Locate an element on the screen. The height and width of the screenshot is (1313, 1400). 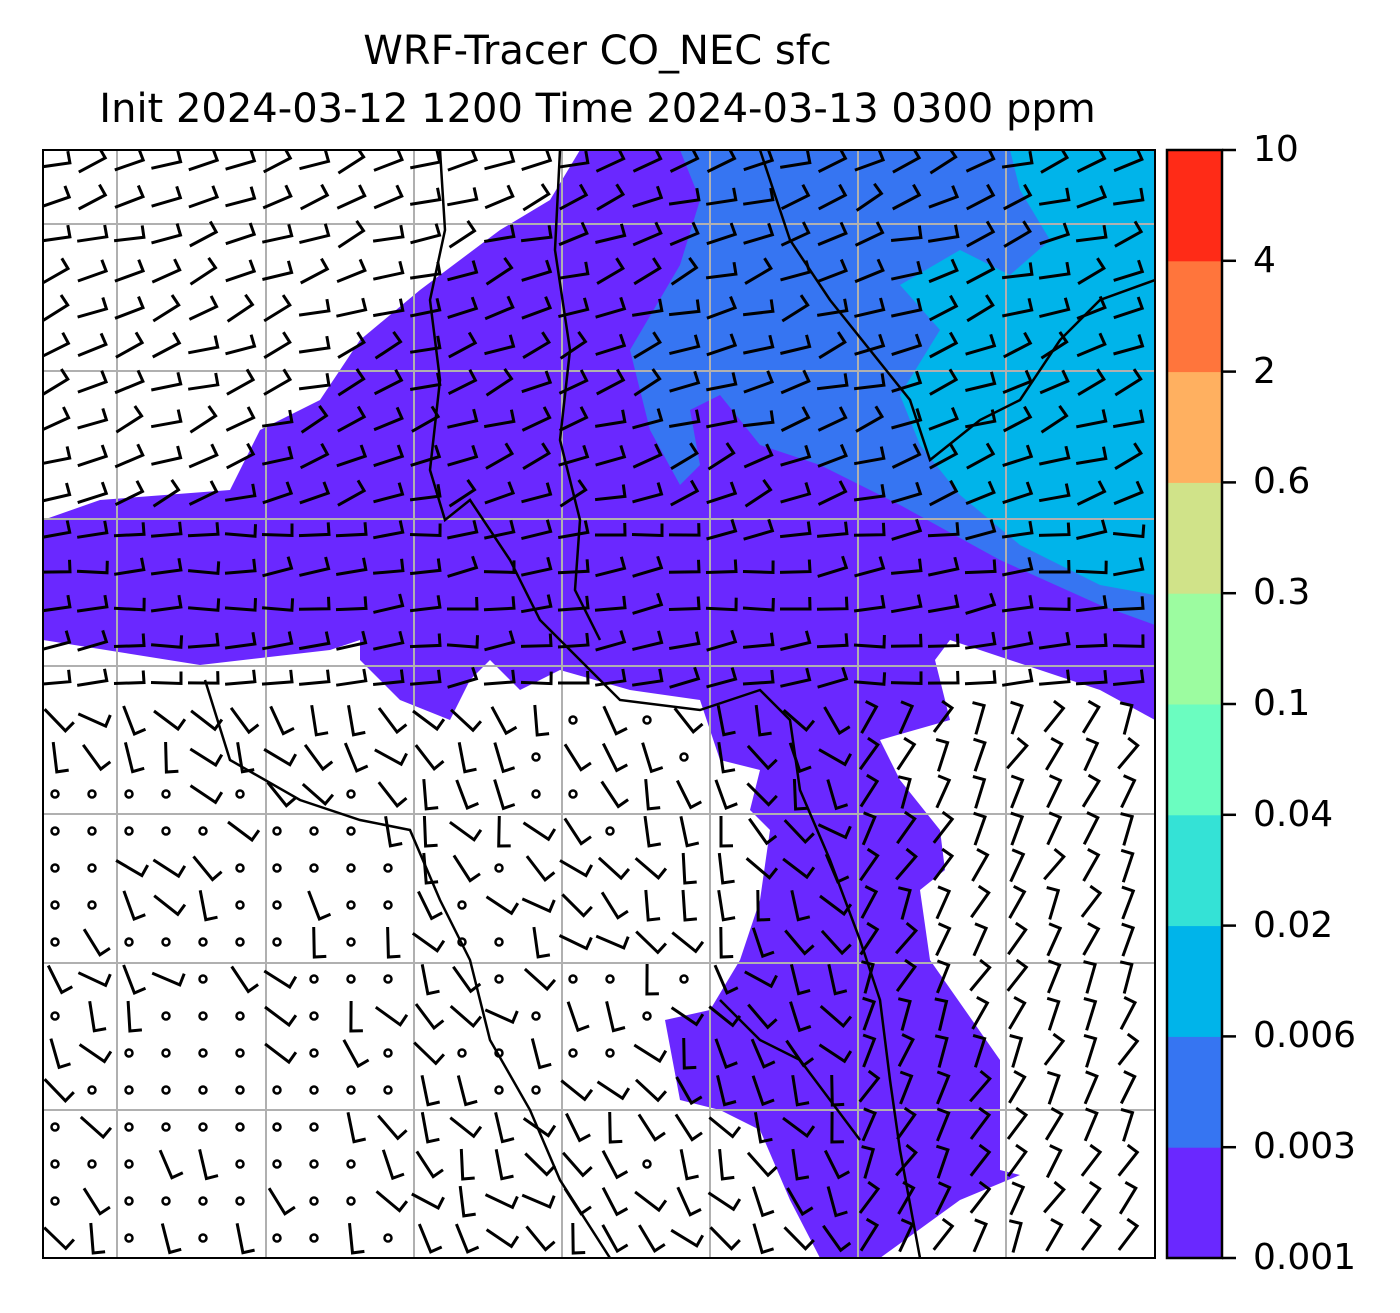
colorbar-tick-label: 0.1 is located at coordinates (1282, 703).